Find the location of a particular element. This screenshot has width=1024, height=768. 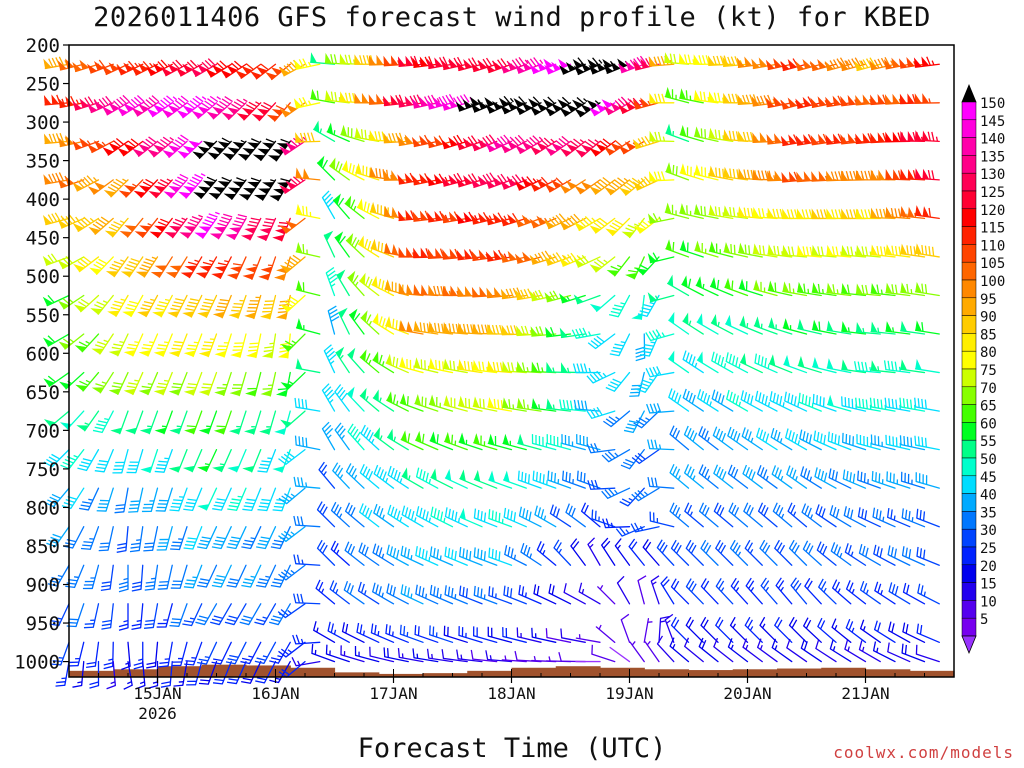

x-tick-sublabel: 2026 is located at coordinates (157, 713).